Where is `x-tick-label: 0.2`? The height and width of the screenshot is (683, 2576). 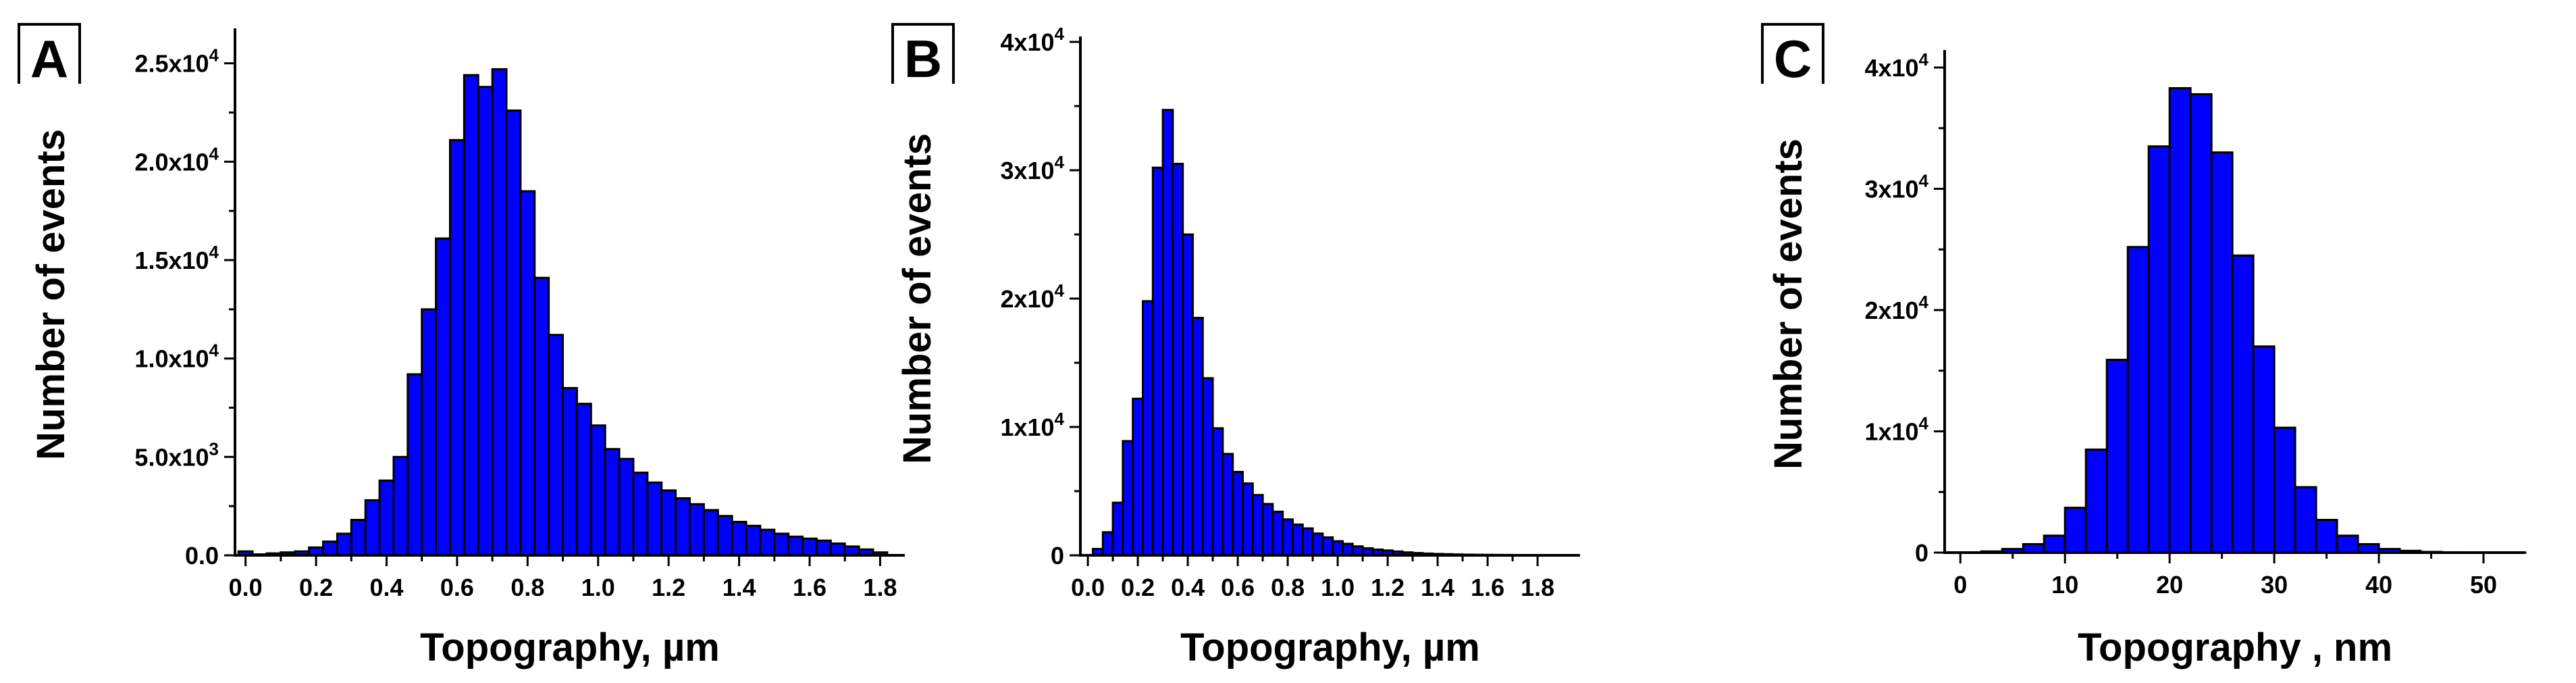
x-tick-label: 0.2 is located at coordinates (316, 587).